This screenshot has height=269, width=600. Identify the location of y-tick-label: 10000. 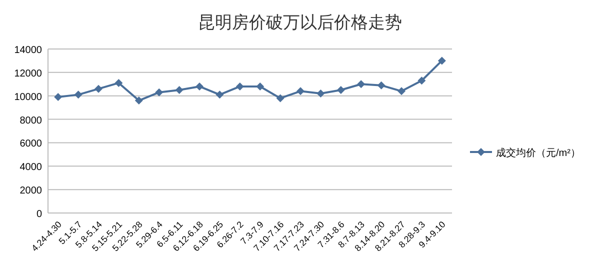
(28, 97).